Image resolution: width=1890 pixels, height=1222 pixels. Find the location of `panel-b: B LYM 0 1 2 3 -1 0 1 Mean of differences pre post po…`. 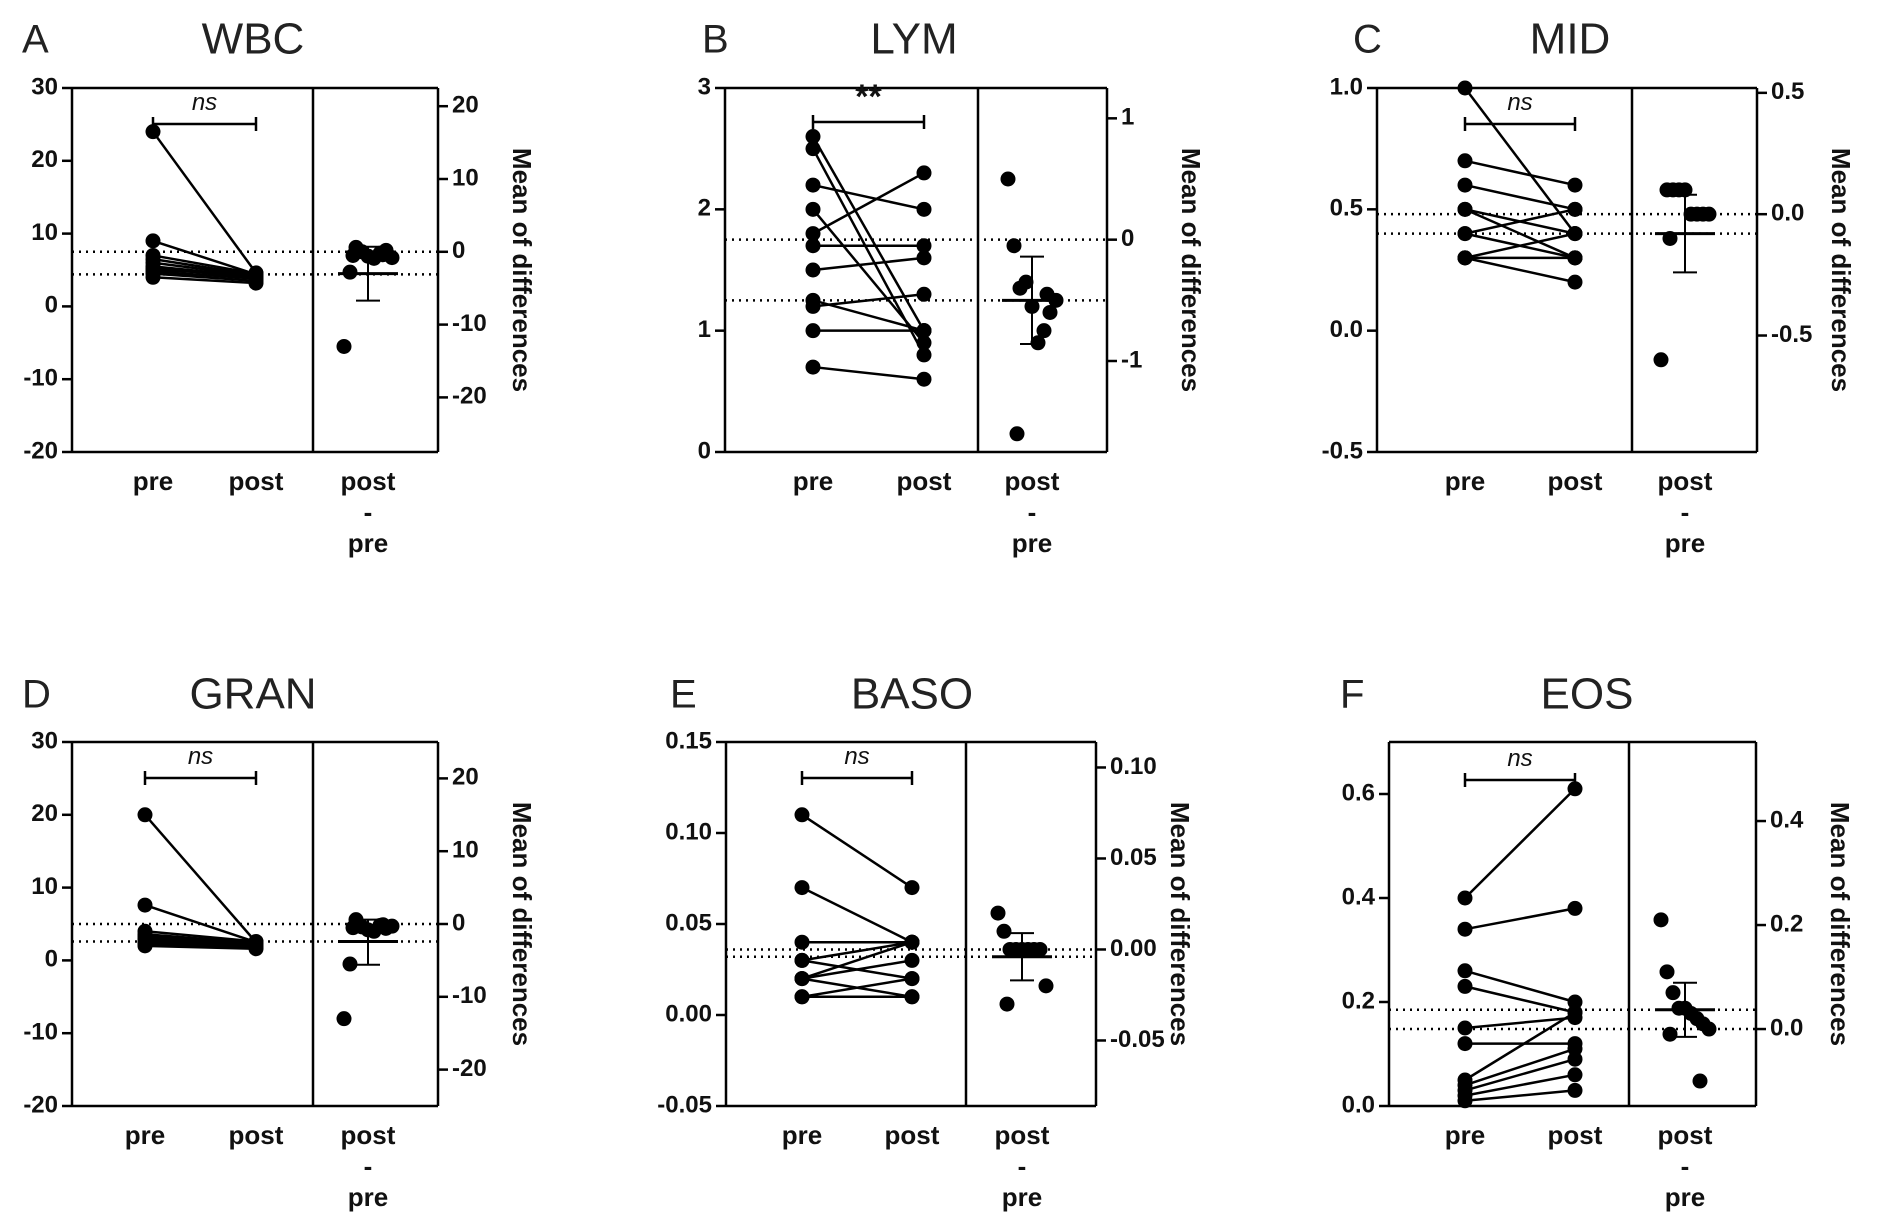

panel-b: B LYM 0 1 2 3 -1 0 1 Mean of differences pre post po… is located at coordinates (952, 286).